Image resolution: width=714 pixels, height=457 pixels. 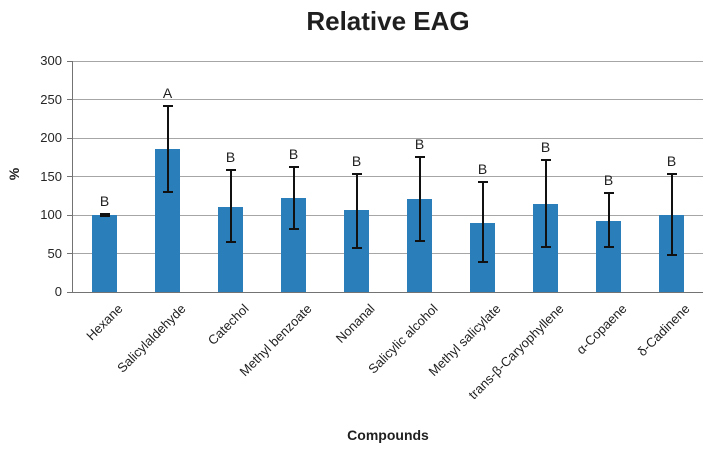 I want to click on bar, so click(x=104, y=253).